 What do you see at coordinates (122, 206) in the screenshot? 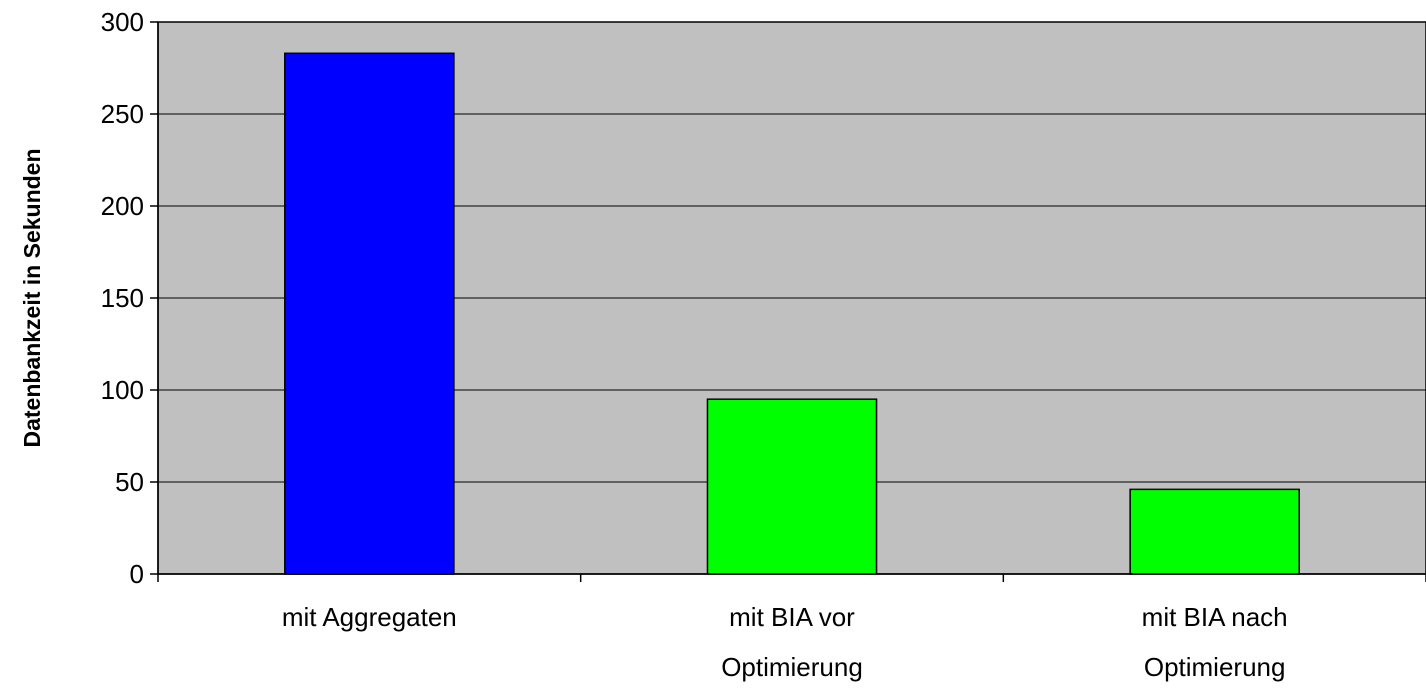
I see `y-tick-label: 200` at bounding box center [122, 206].